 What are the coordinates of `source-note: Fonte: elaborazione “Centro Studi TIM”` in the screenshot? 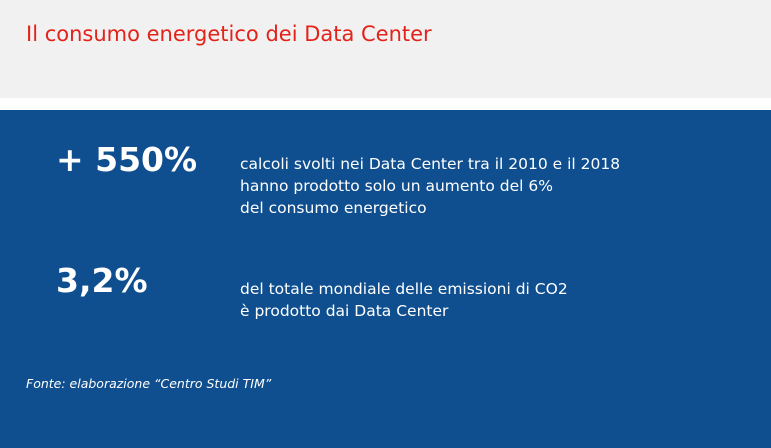 It's located at (149, 383).